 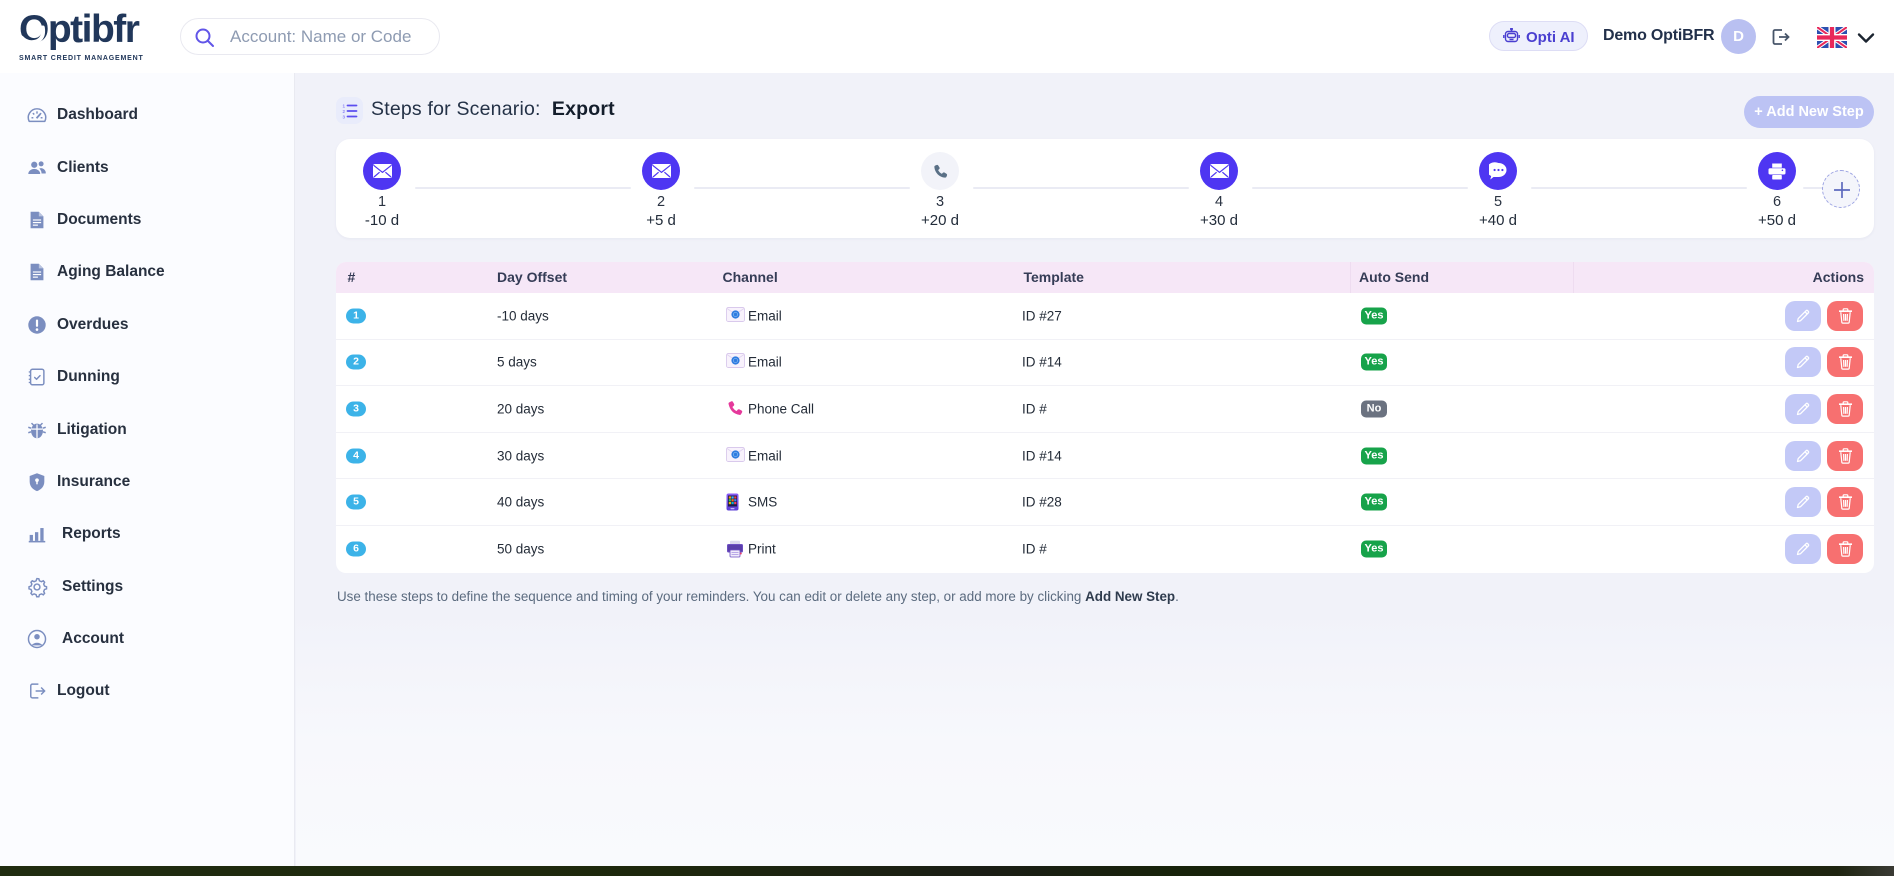 What do you see at coordinates (344, 111) in the screenshot?
I see `svg-text: 2` at bounding box center [344, 111].